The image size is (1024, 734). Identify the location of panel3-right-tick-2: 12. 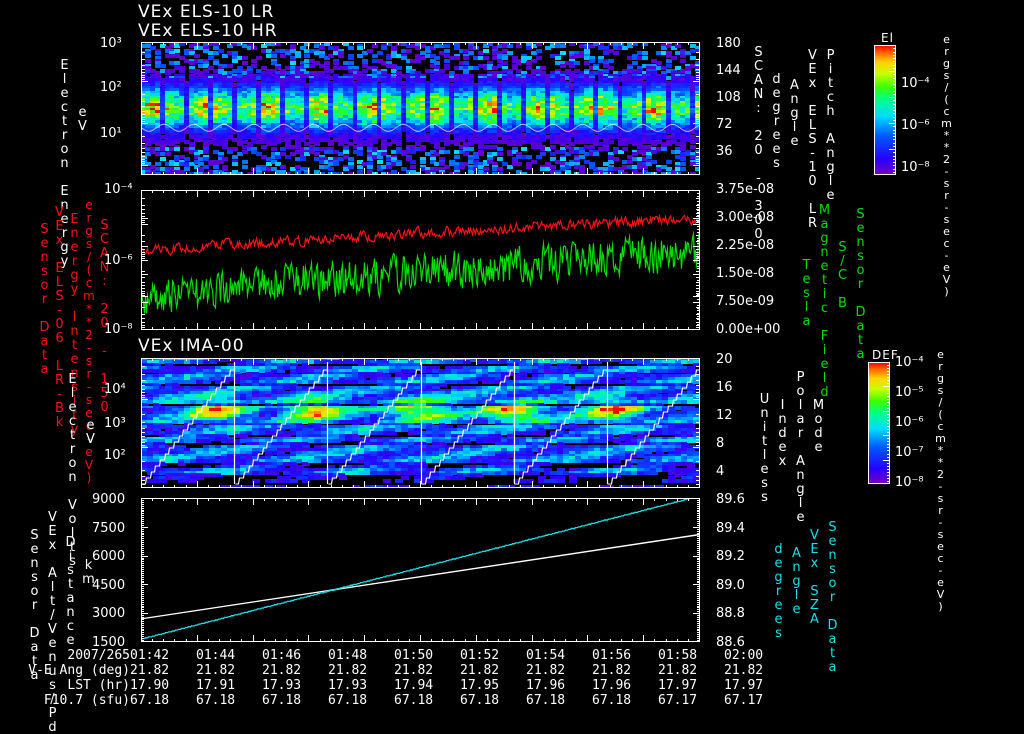
(724, 415).